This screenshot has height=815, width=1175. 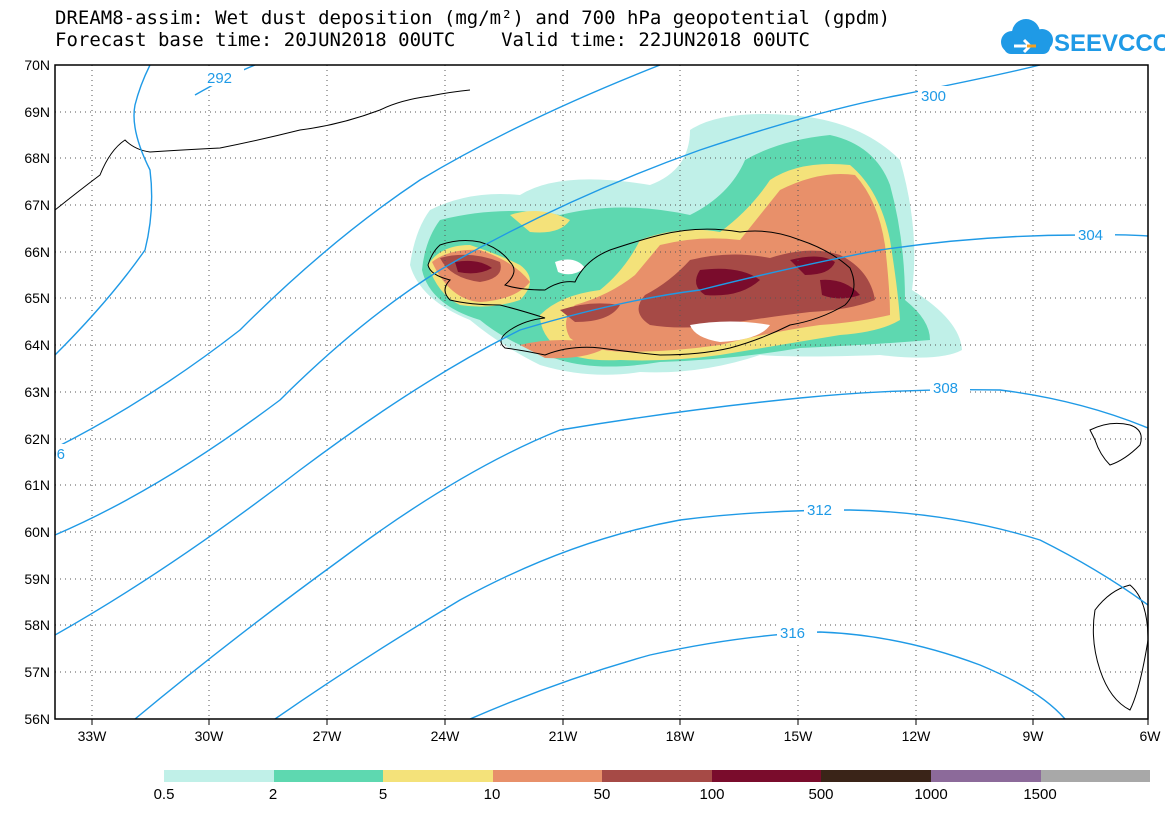 I want to click on logo-text: SEEVCCC, so click(x=1109, y=43).